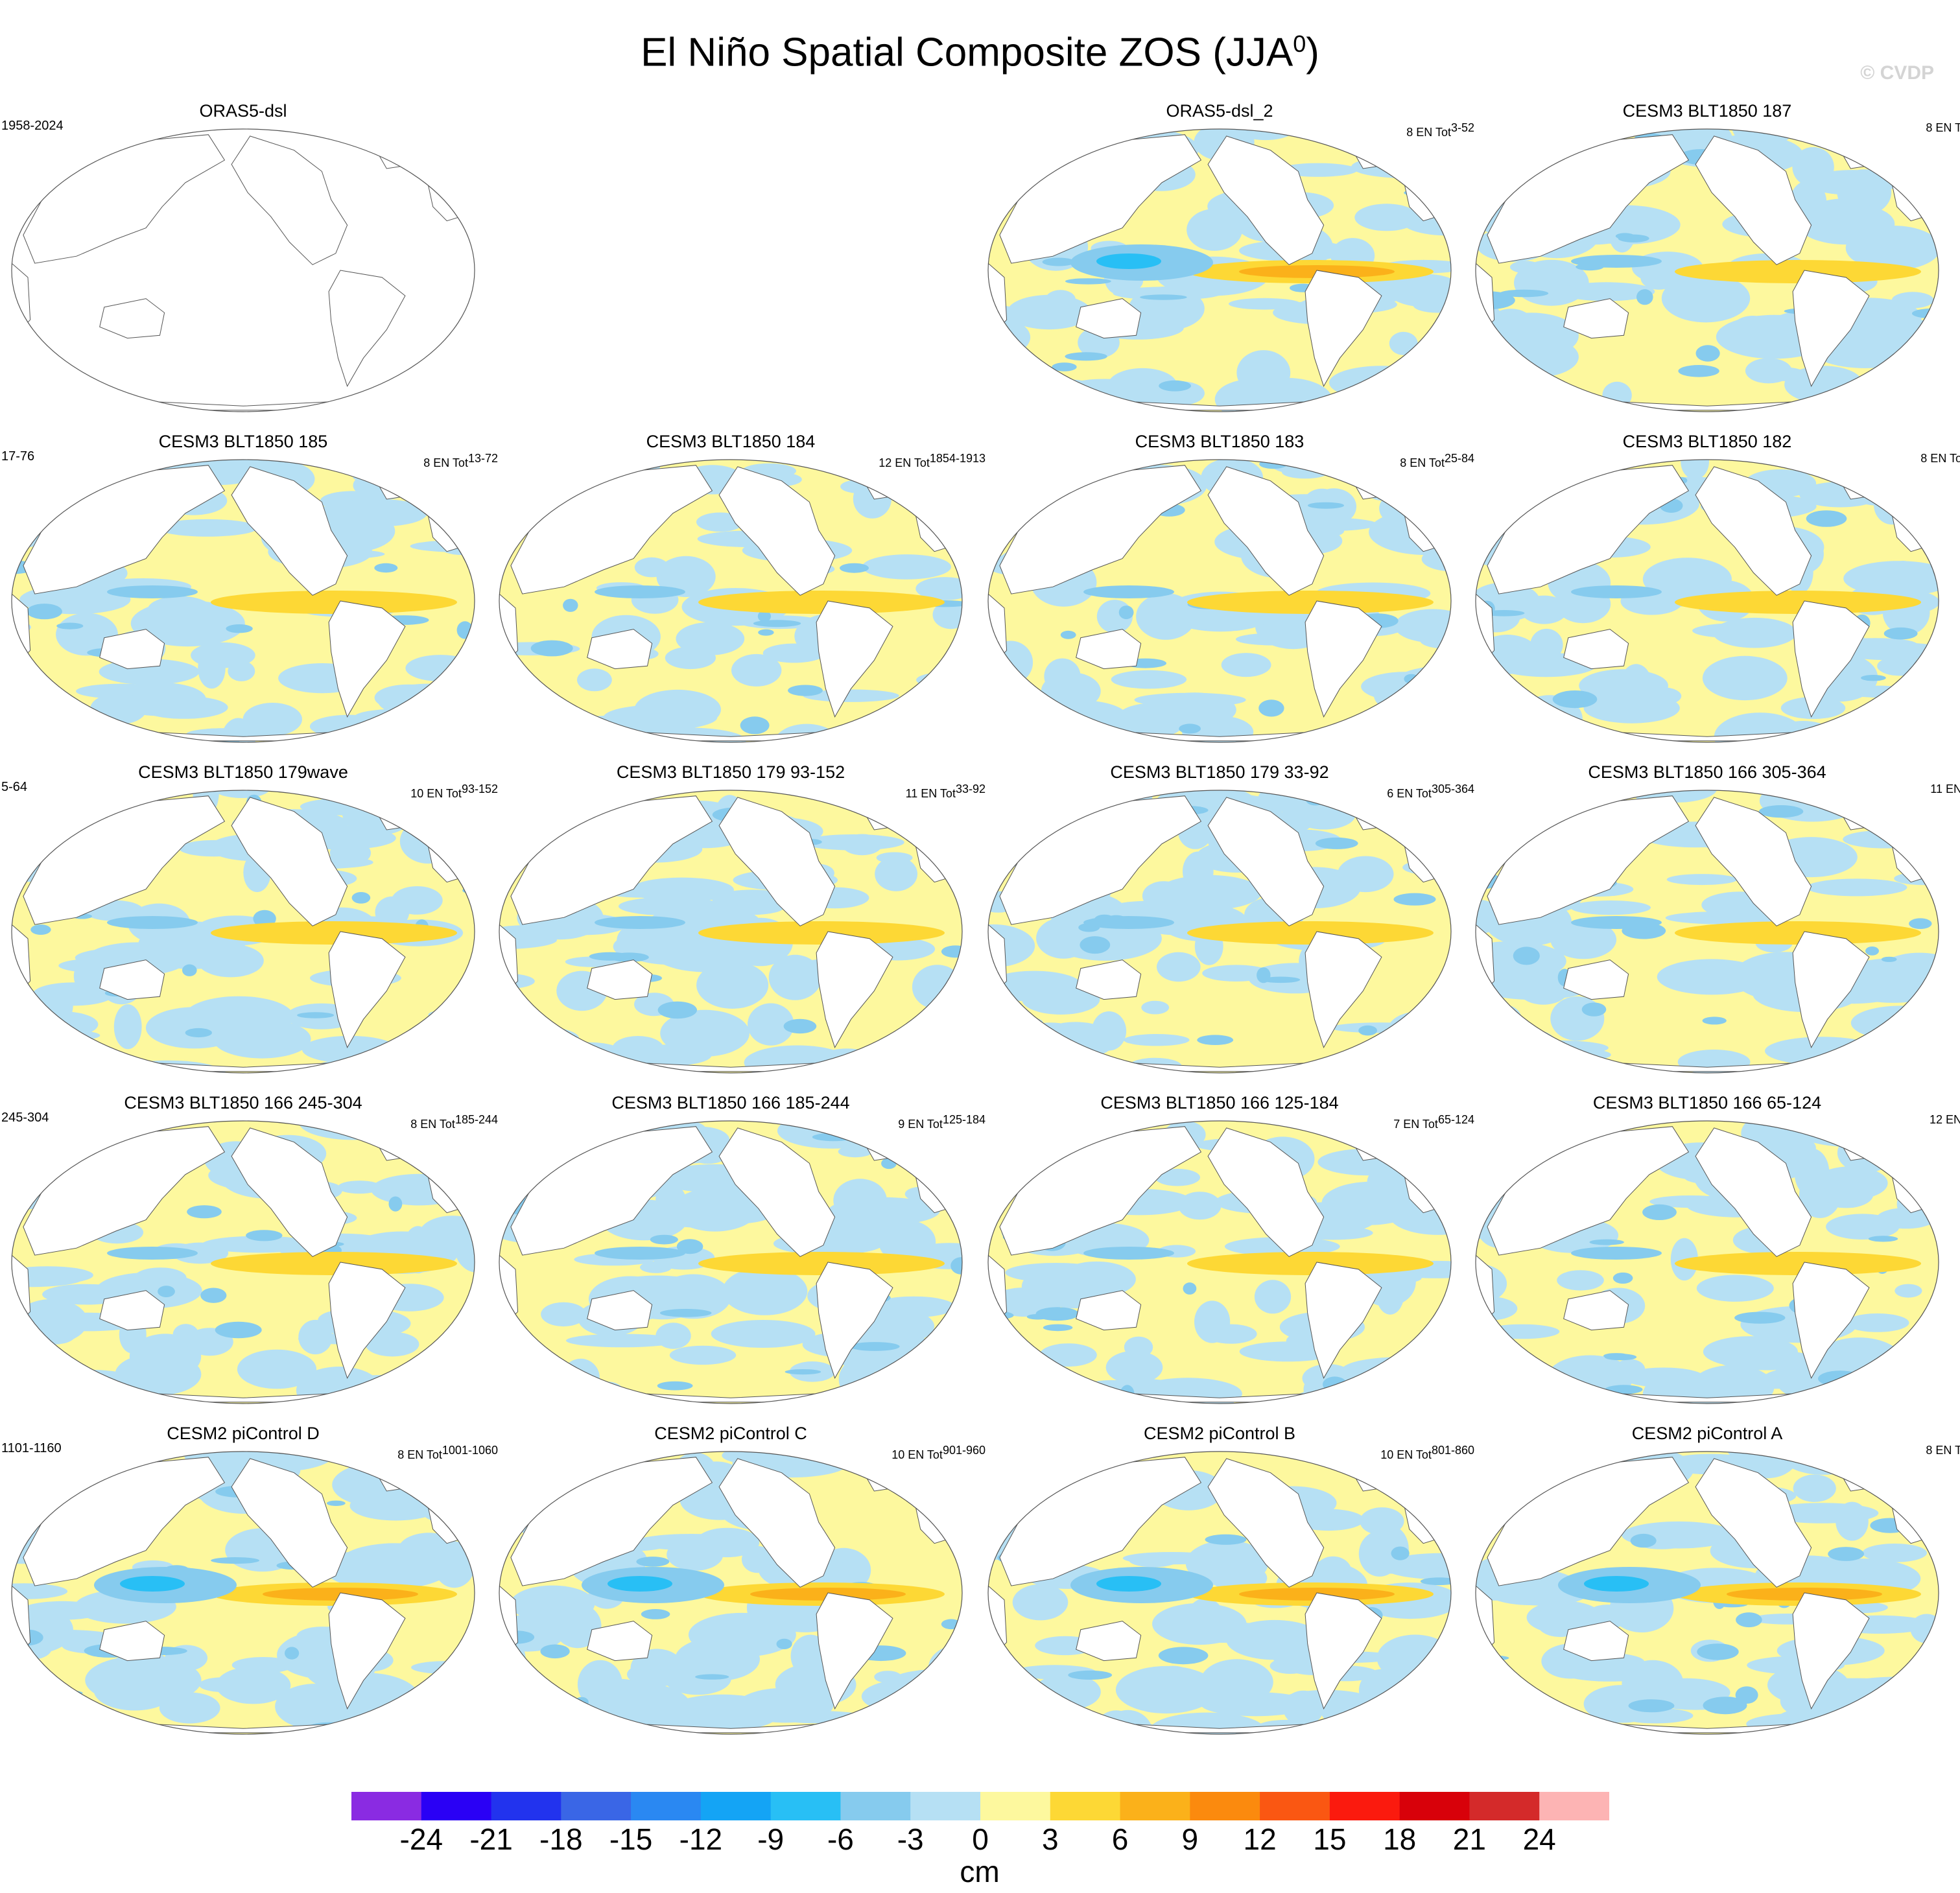  Describe the element at coordinates (964, 1450) in the screenshot. I see `next-panel-period: 901-960` at that location.